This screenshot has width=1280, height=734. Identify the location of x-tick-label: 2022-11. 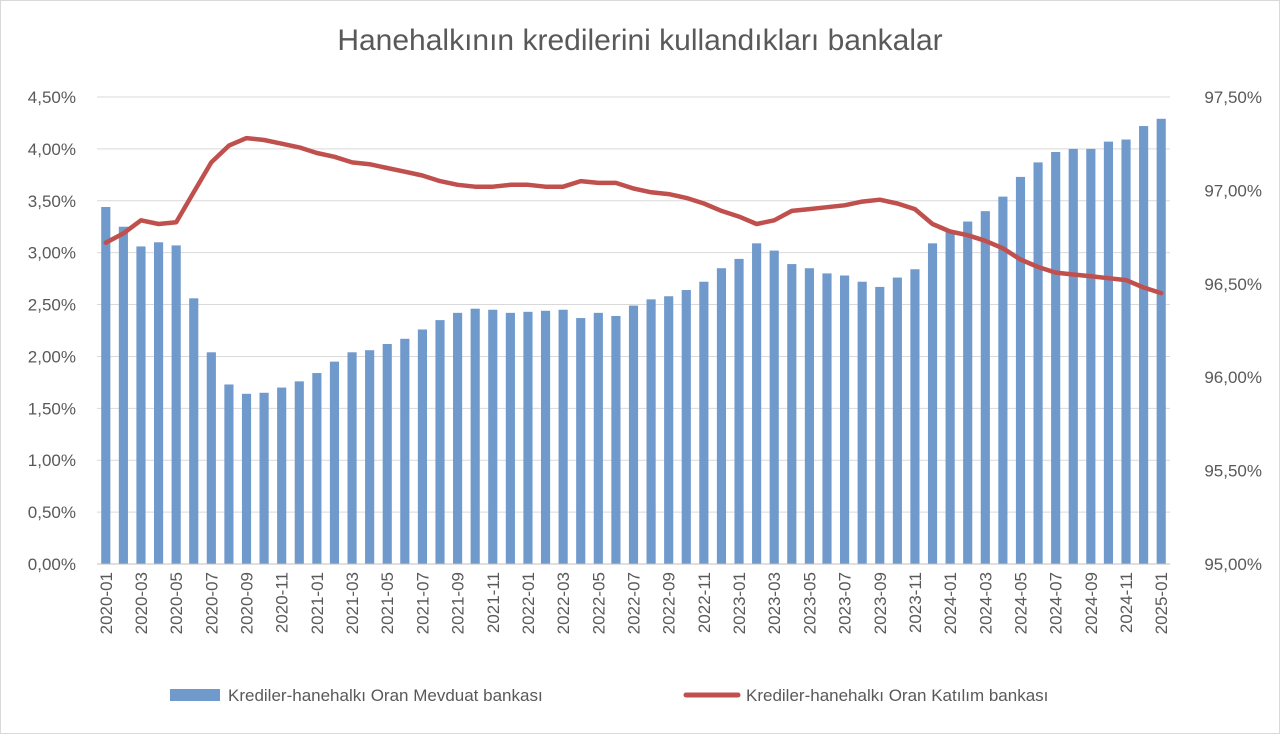
(704, 602).